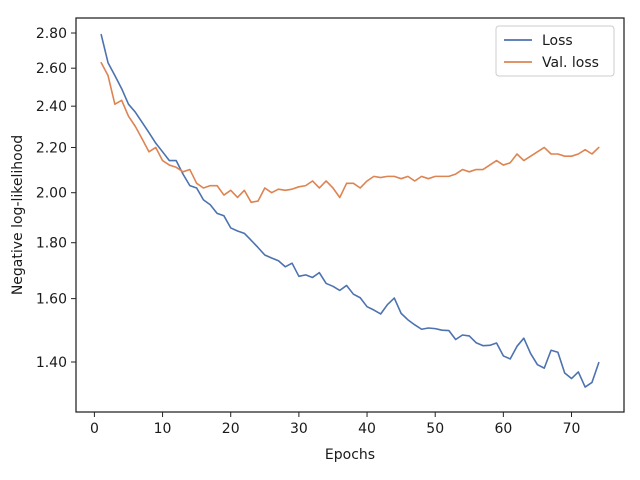 This screenshot has width=640, height=480. I want to click on legend-box, so click(555, 51).